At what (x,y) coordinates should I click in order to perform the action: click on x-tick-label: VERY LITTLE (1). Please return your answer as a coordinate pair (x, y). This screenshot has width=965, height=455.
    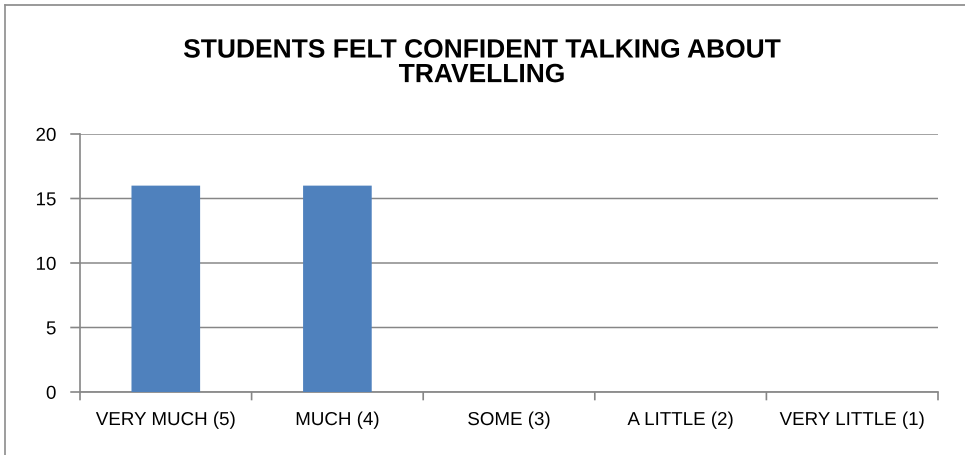
    Looking at the image, I should click on (852, 420).